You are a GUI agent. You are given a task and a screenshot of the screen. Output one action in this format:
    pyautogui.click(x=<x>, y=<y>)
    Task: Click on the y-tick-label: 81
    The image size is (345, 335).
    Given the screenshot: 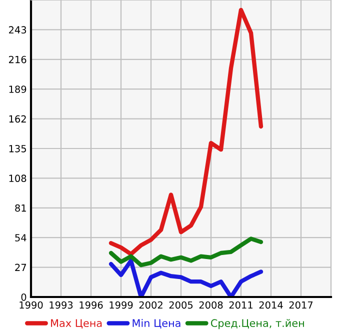 What is the action you would take?
    pyautogui.click(x=20, y=208)
    